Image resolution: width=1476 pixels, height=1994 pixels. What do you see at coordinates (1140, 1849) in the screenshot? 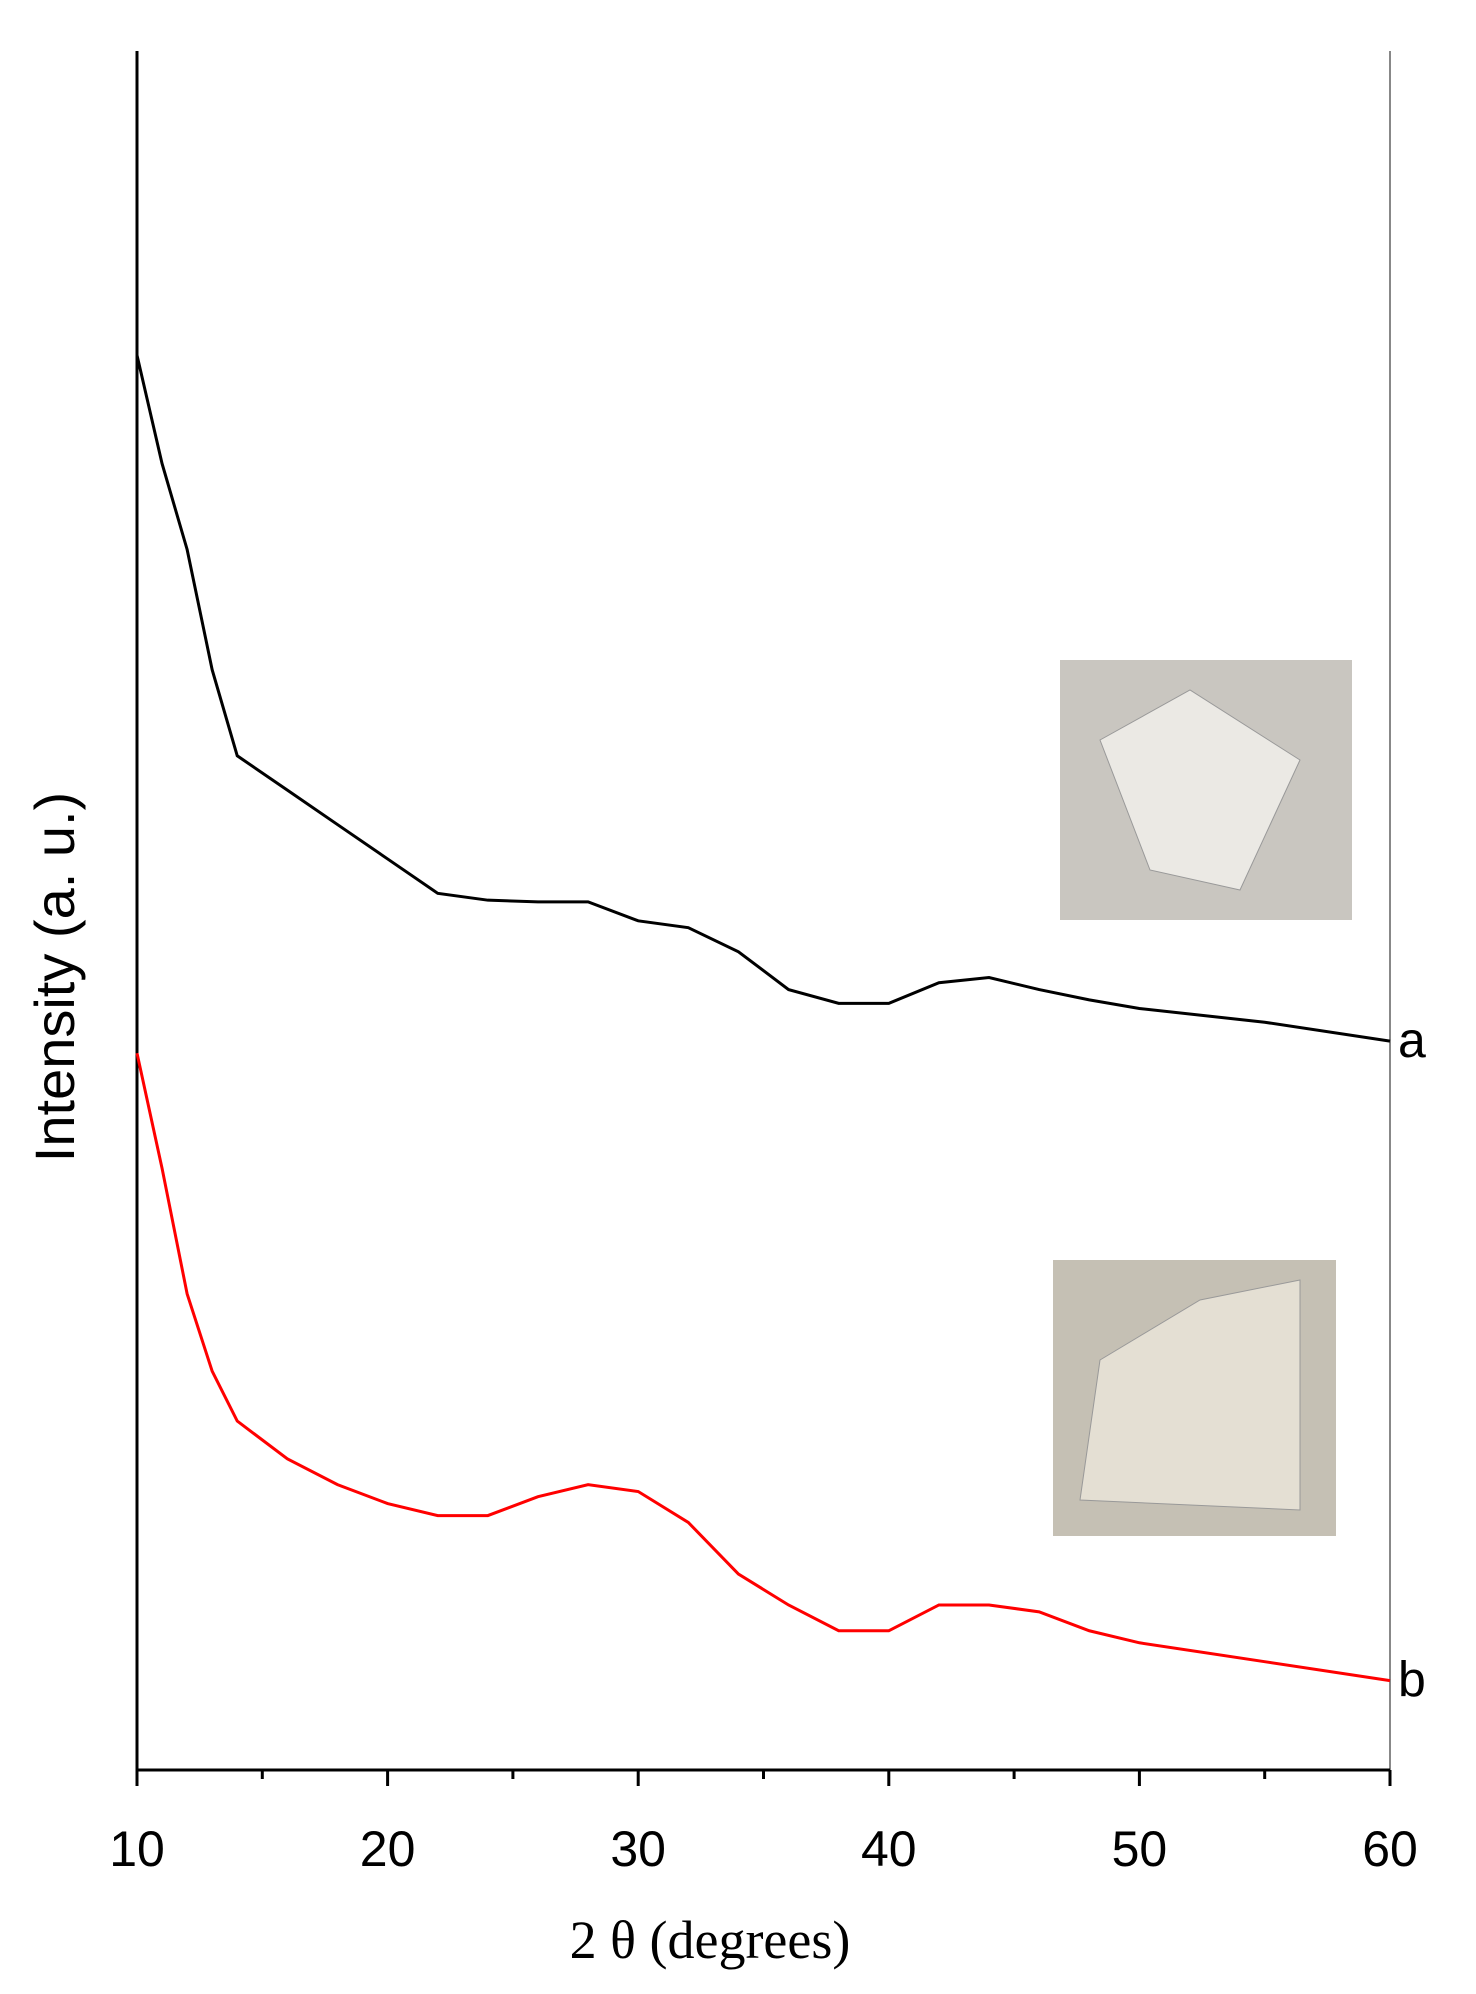
I see `x-tick-label: 50` at bounding box center [1140, 1849].